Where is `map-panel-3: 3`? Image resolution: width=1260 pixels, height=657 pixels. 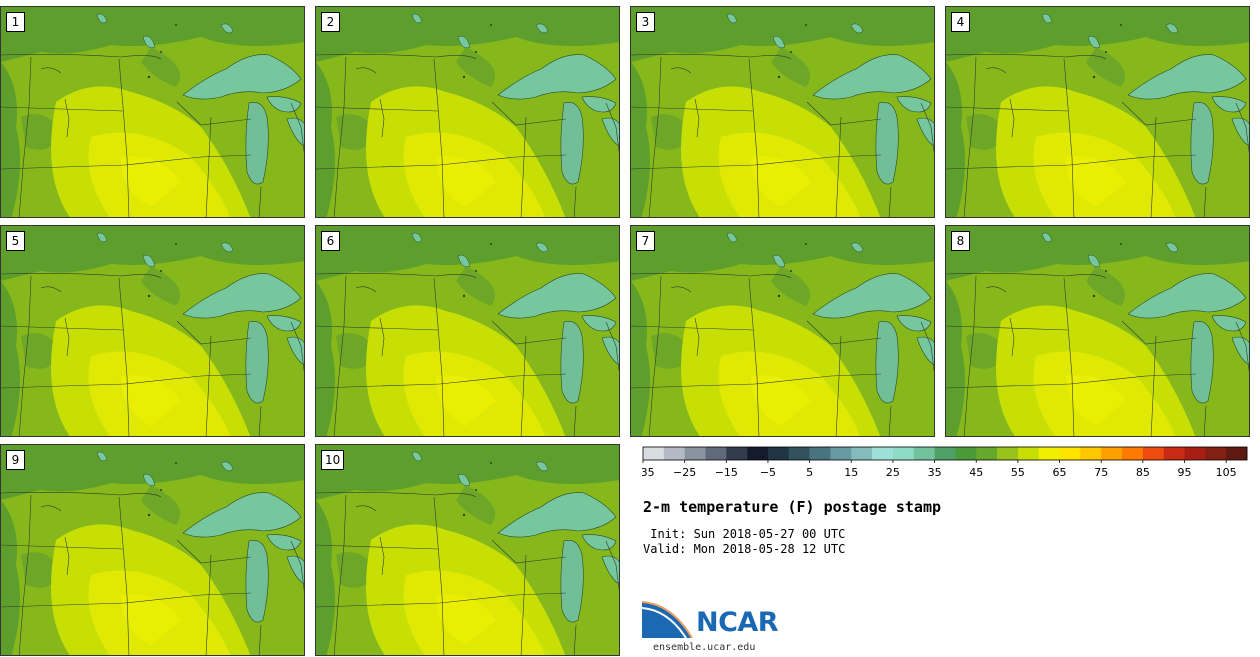
map-panel-3: 3 is located at coordinates (782, 112).